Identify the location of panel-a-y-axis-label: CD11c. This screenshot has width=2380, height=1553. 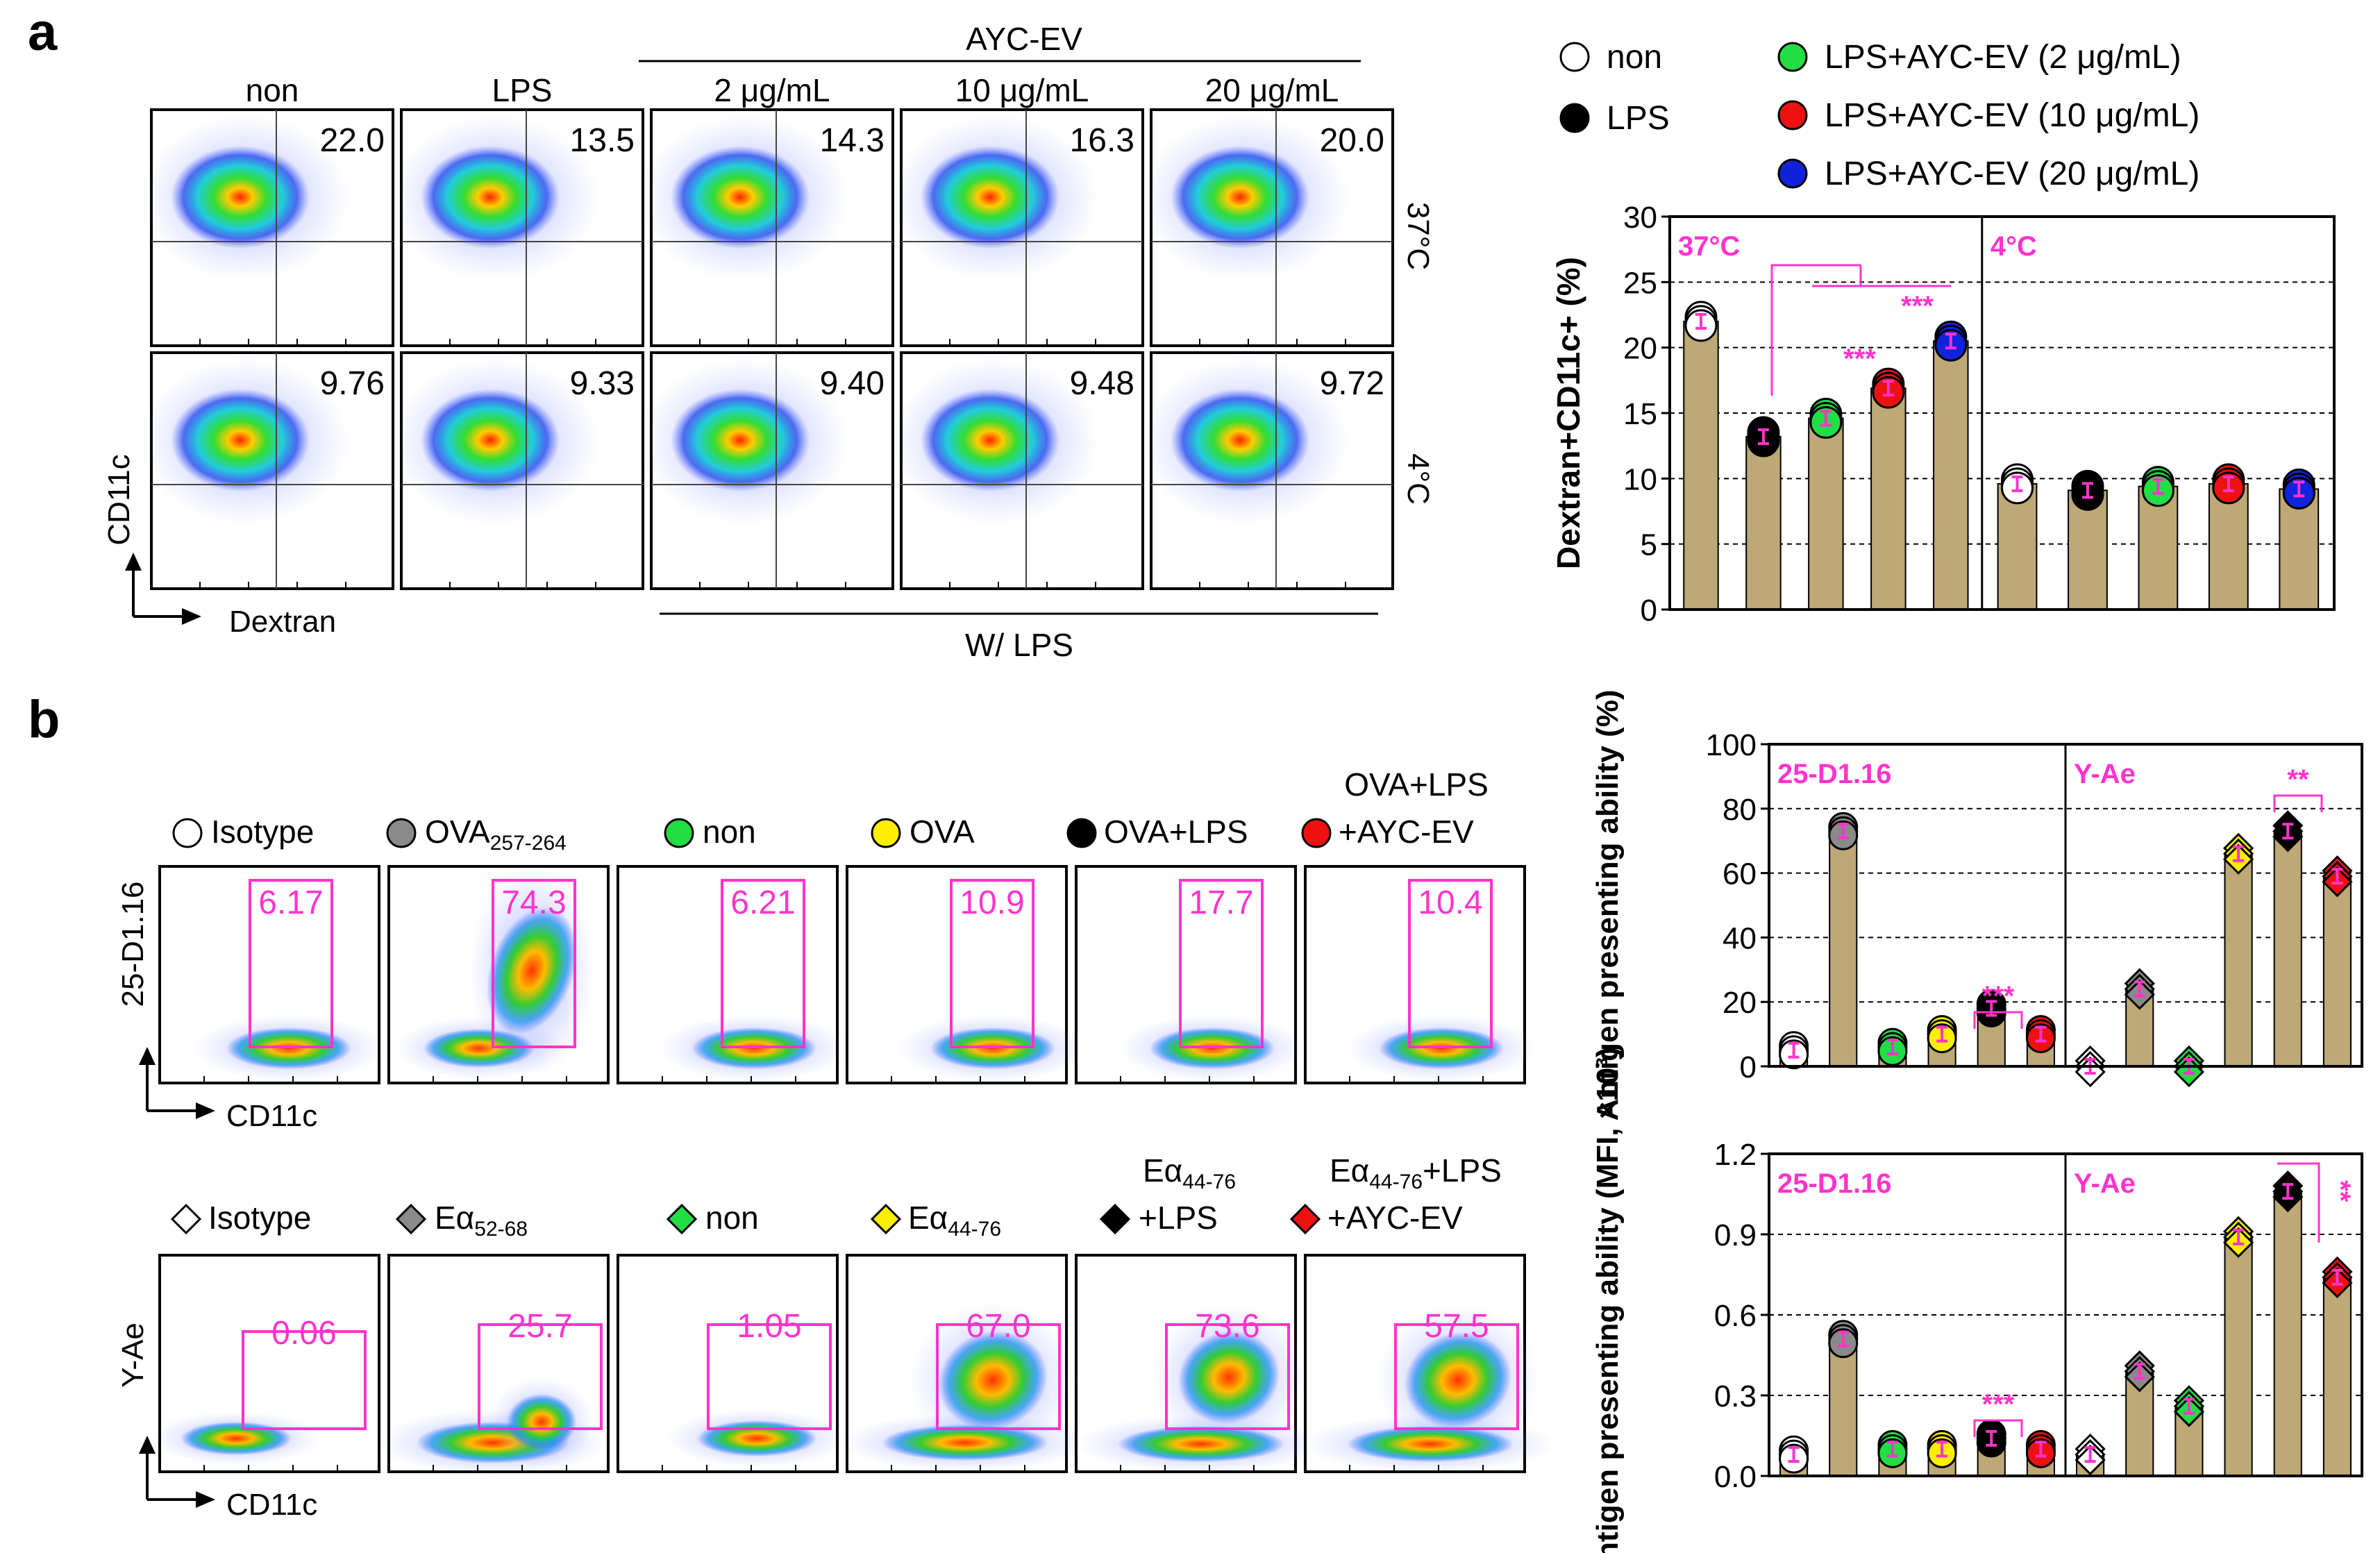
(119, 500).